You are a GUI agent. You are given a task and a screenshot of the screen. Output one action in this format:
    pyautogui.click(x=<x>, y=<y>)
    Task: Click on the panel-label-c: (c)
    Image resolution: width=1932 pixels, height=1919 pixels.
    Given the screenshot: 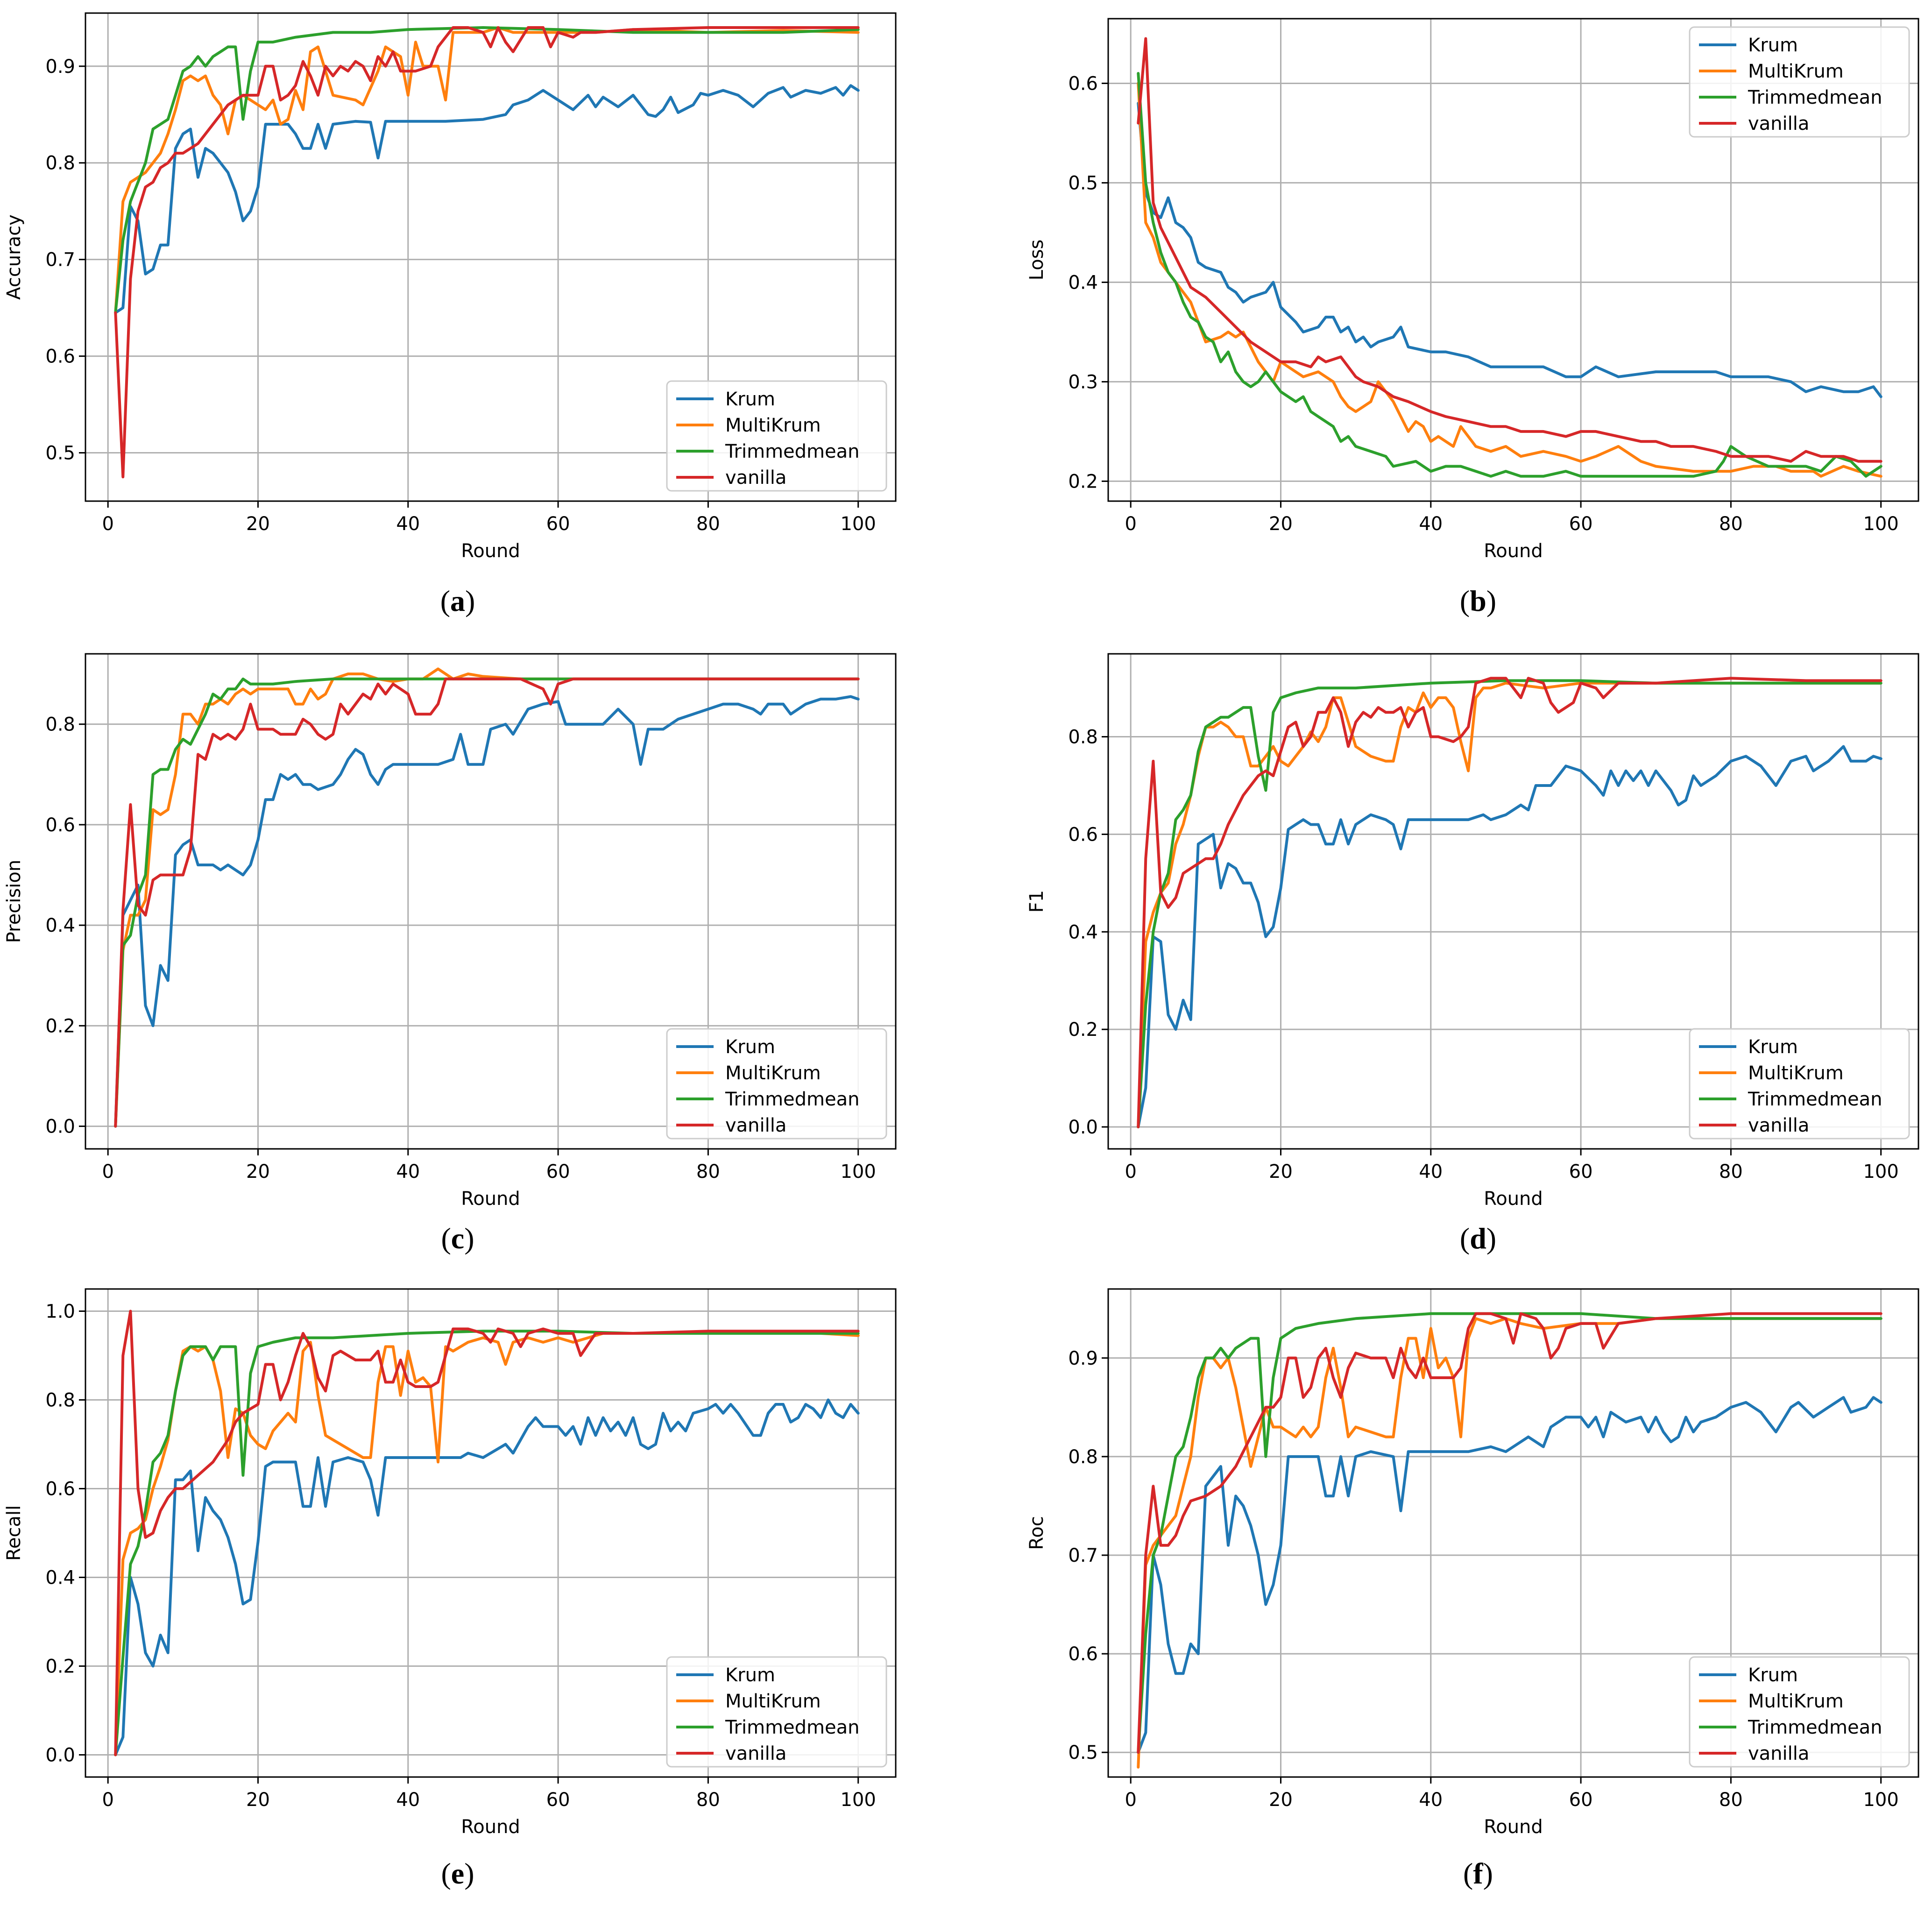 What is the action you would take?
    pyautogui.click(x=457, y=1238)
    